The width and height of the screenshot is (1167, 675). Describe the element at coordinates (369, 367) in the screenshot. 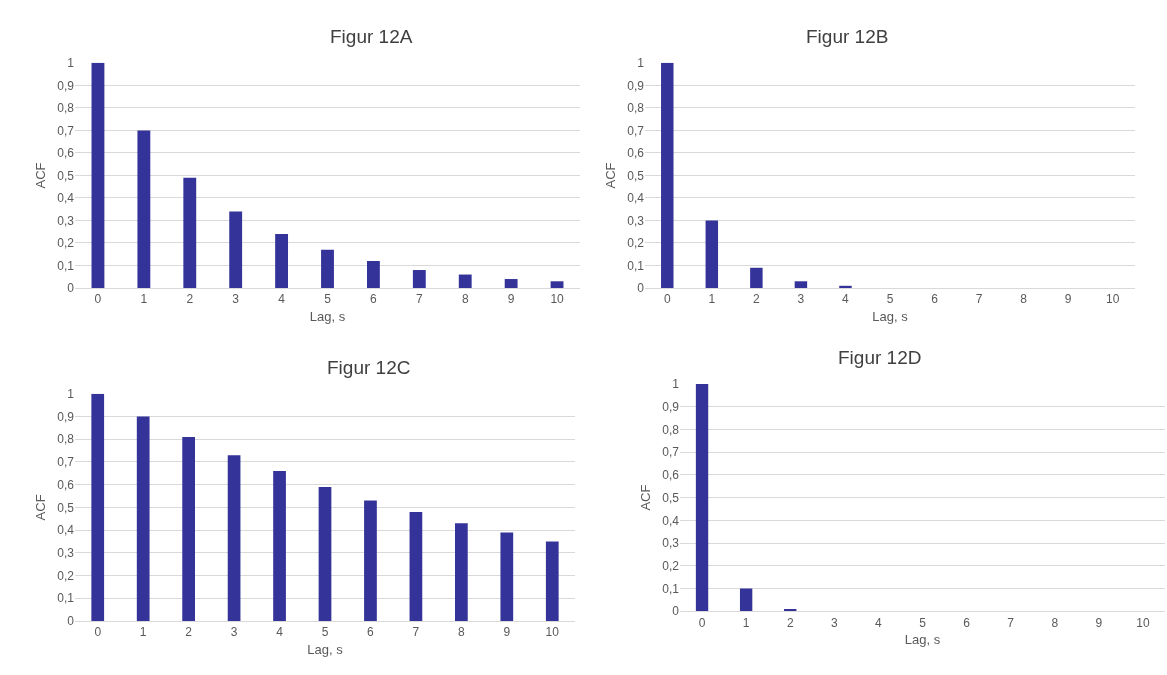

I see `chart-title: Figur 12C` at that location.